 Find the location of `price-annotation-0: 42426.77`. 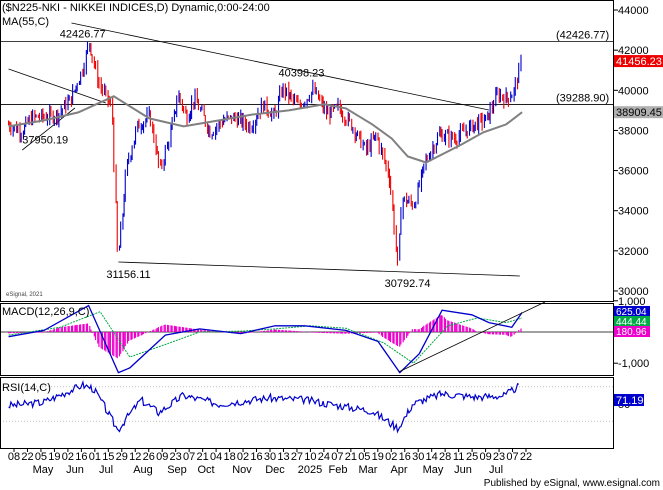

price-annotation-0: 42426.77 is located at coordinates (83, 35).